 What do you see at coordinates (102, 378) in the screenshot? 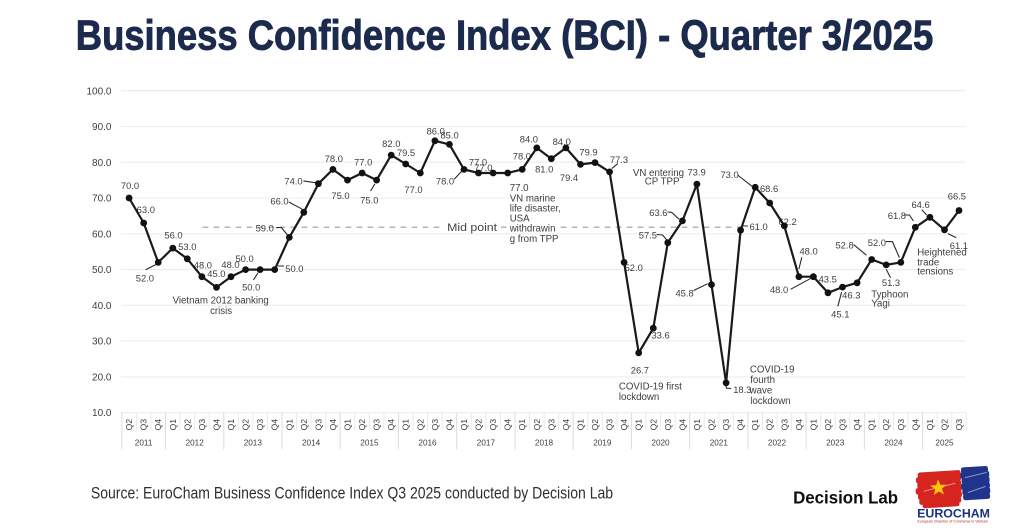
I see `svg-text: 20.0` at bounding box center [102, 378].